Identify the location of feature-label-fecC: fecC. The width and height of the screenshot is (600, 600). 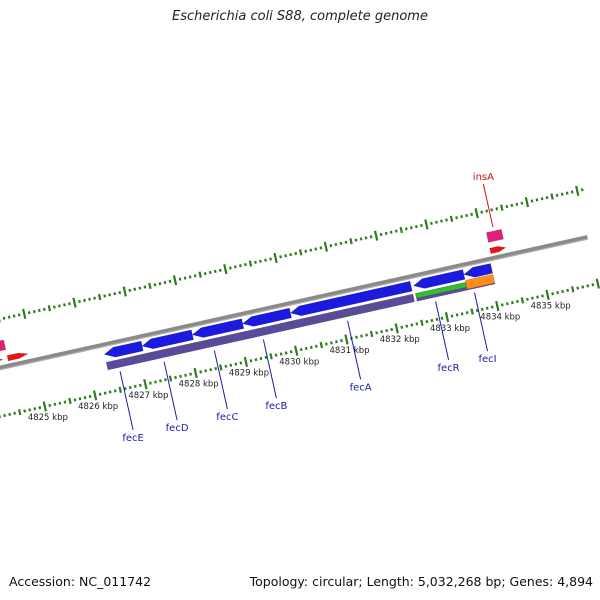
(227, 417).